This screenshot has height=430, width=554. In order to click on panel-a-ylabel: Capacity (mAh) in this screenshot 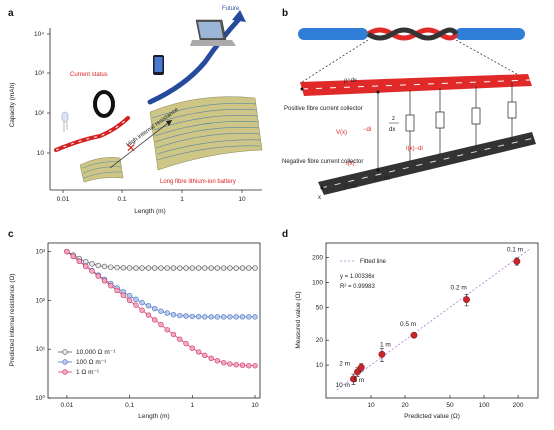, I will do `click(12, 105)`.